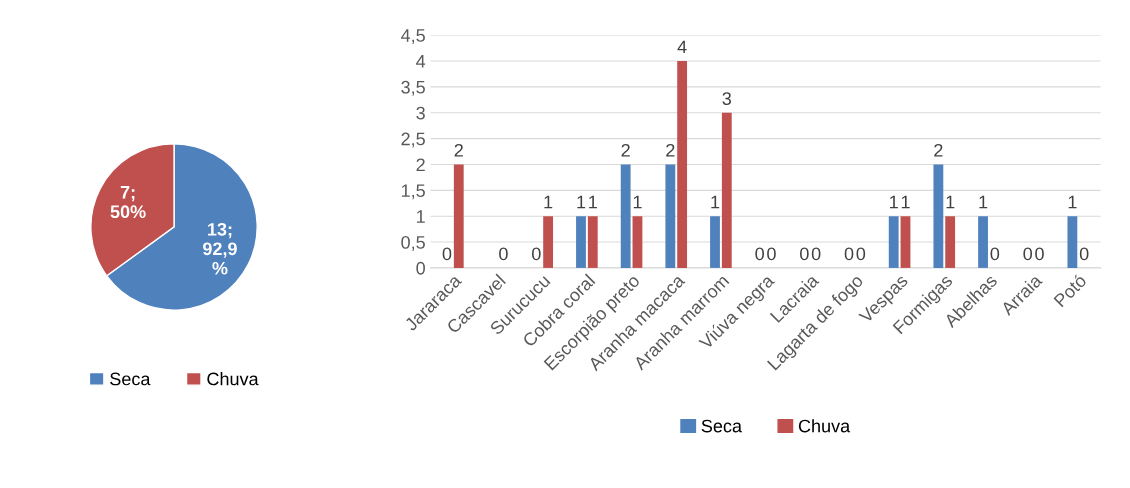  What do you see at coordinates (220, 248) in the screenshot?
I see `data-label: 13; 92,9 %` at bounding box center [220, 248].